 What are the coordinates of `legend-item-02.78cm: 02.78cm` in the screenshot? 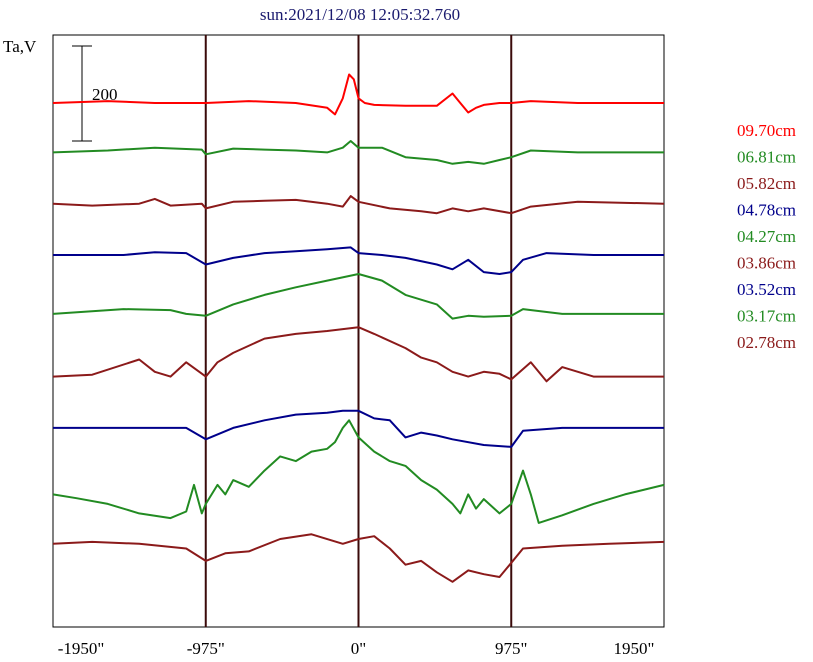 It's located at (766, 342).